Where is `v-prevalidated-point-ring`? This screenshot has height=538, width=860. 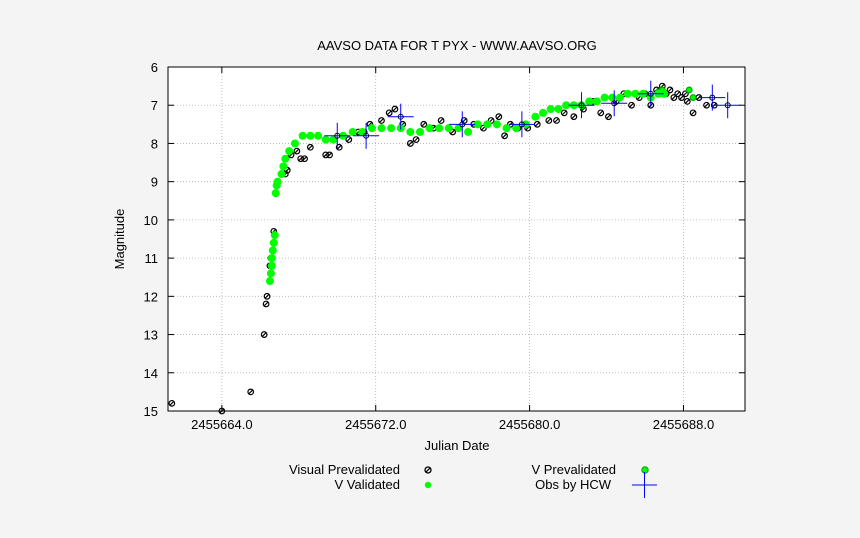
v-prevalidated-point-ring is located at coordinates (689, 90).